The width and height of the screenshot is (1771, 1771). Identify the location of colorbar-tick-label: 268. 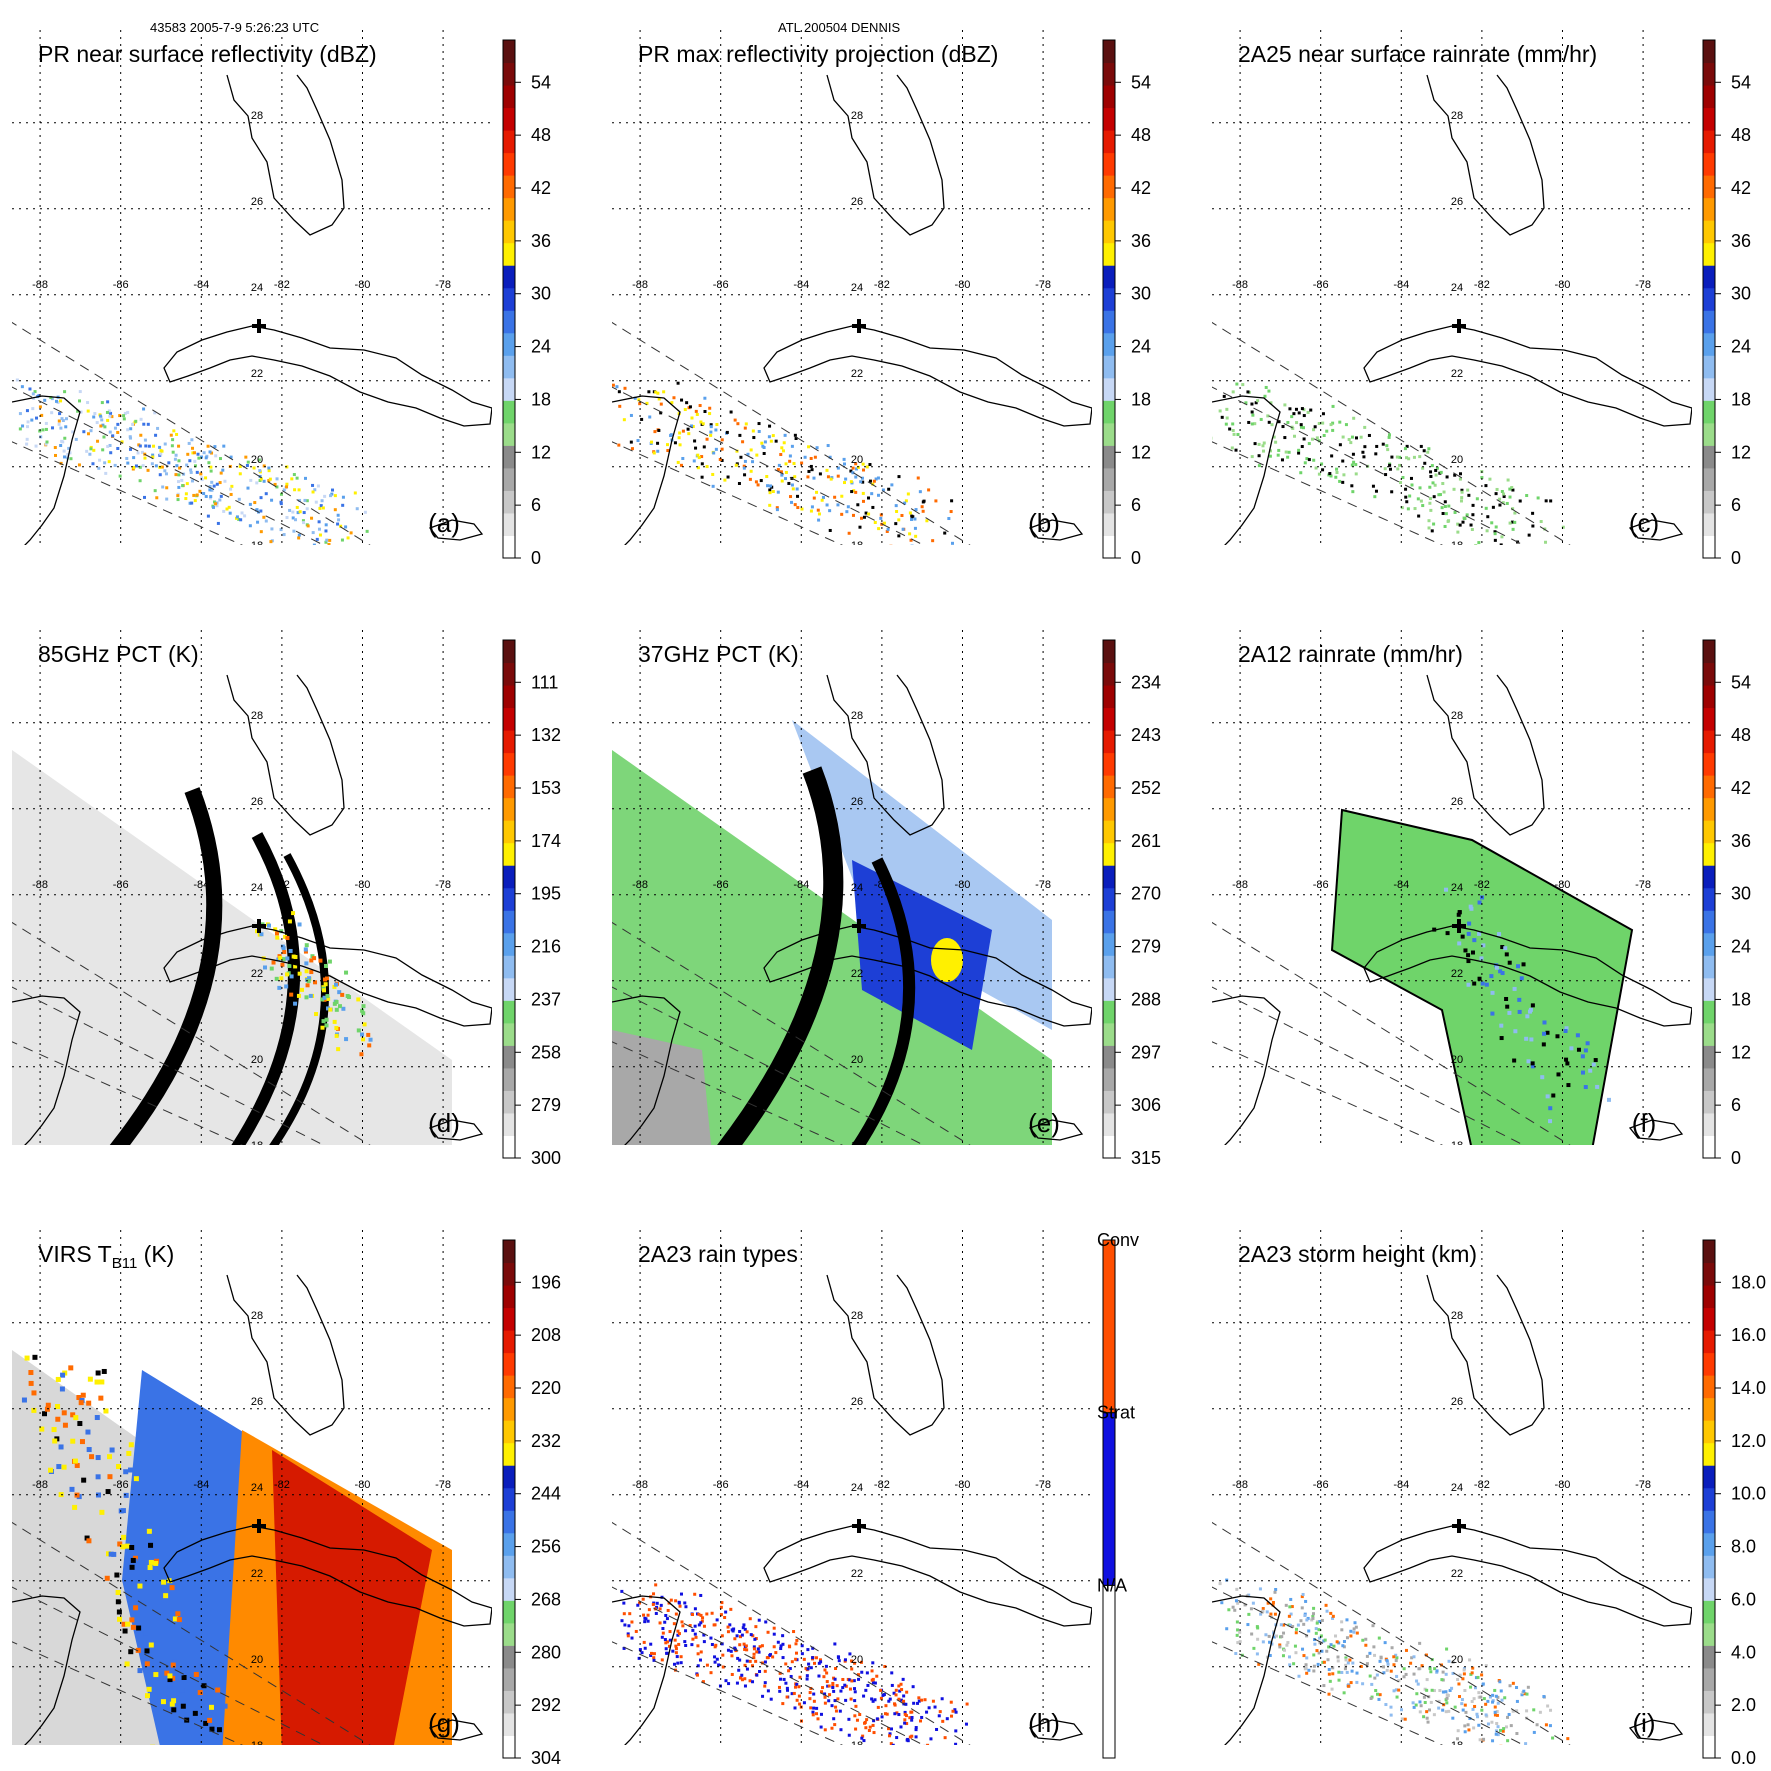
(546, 1599).